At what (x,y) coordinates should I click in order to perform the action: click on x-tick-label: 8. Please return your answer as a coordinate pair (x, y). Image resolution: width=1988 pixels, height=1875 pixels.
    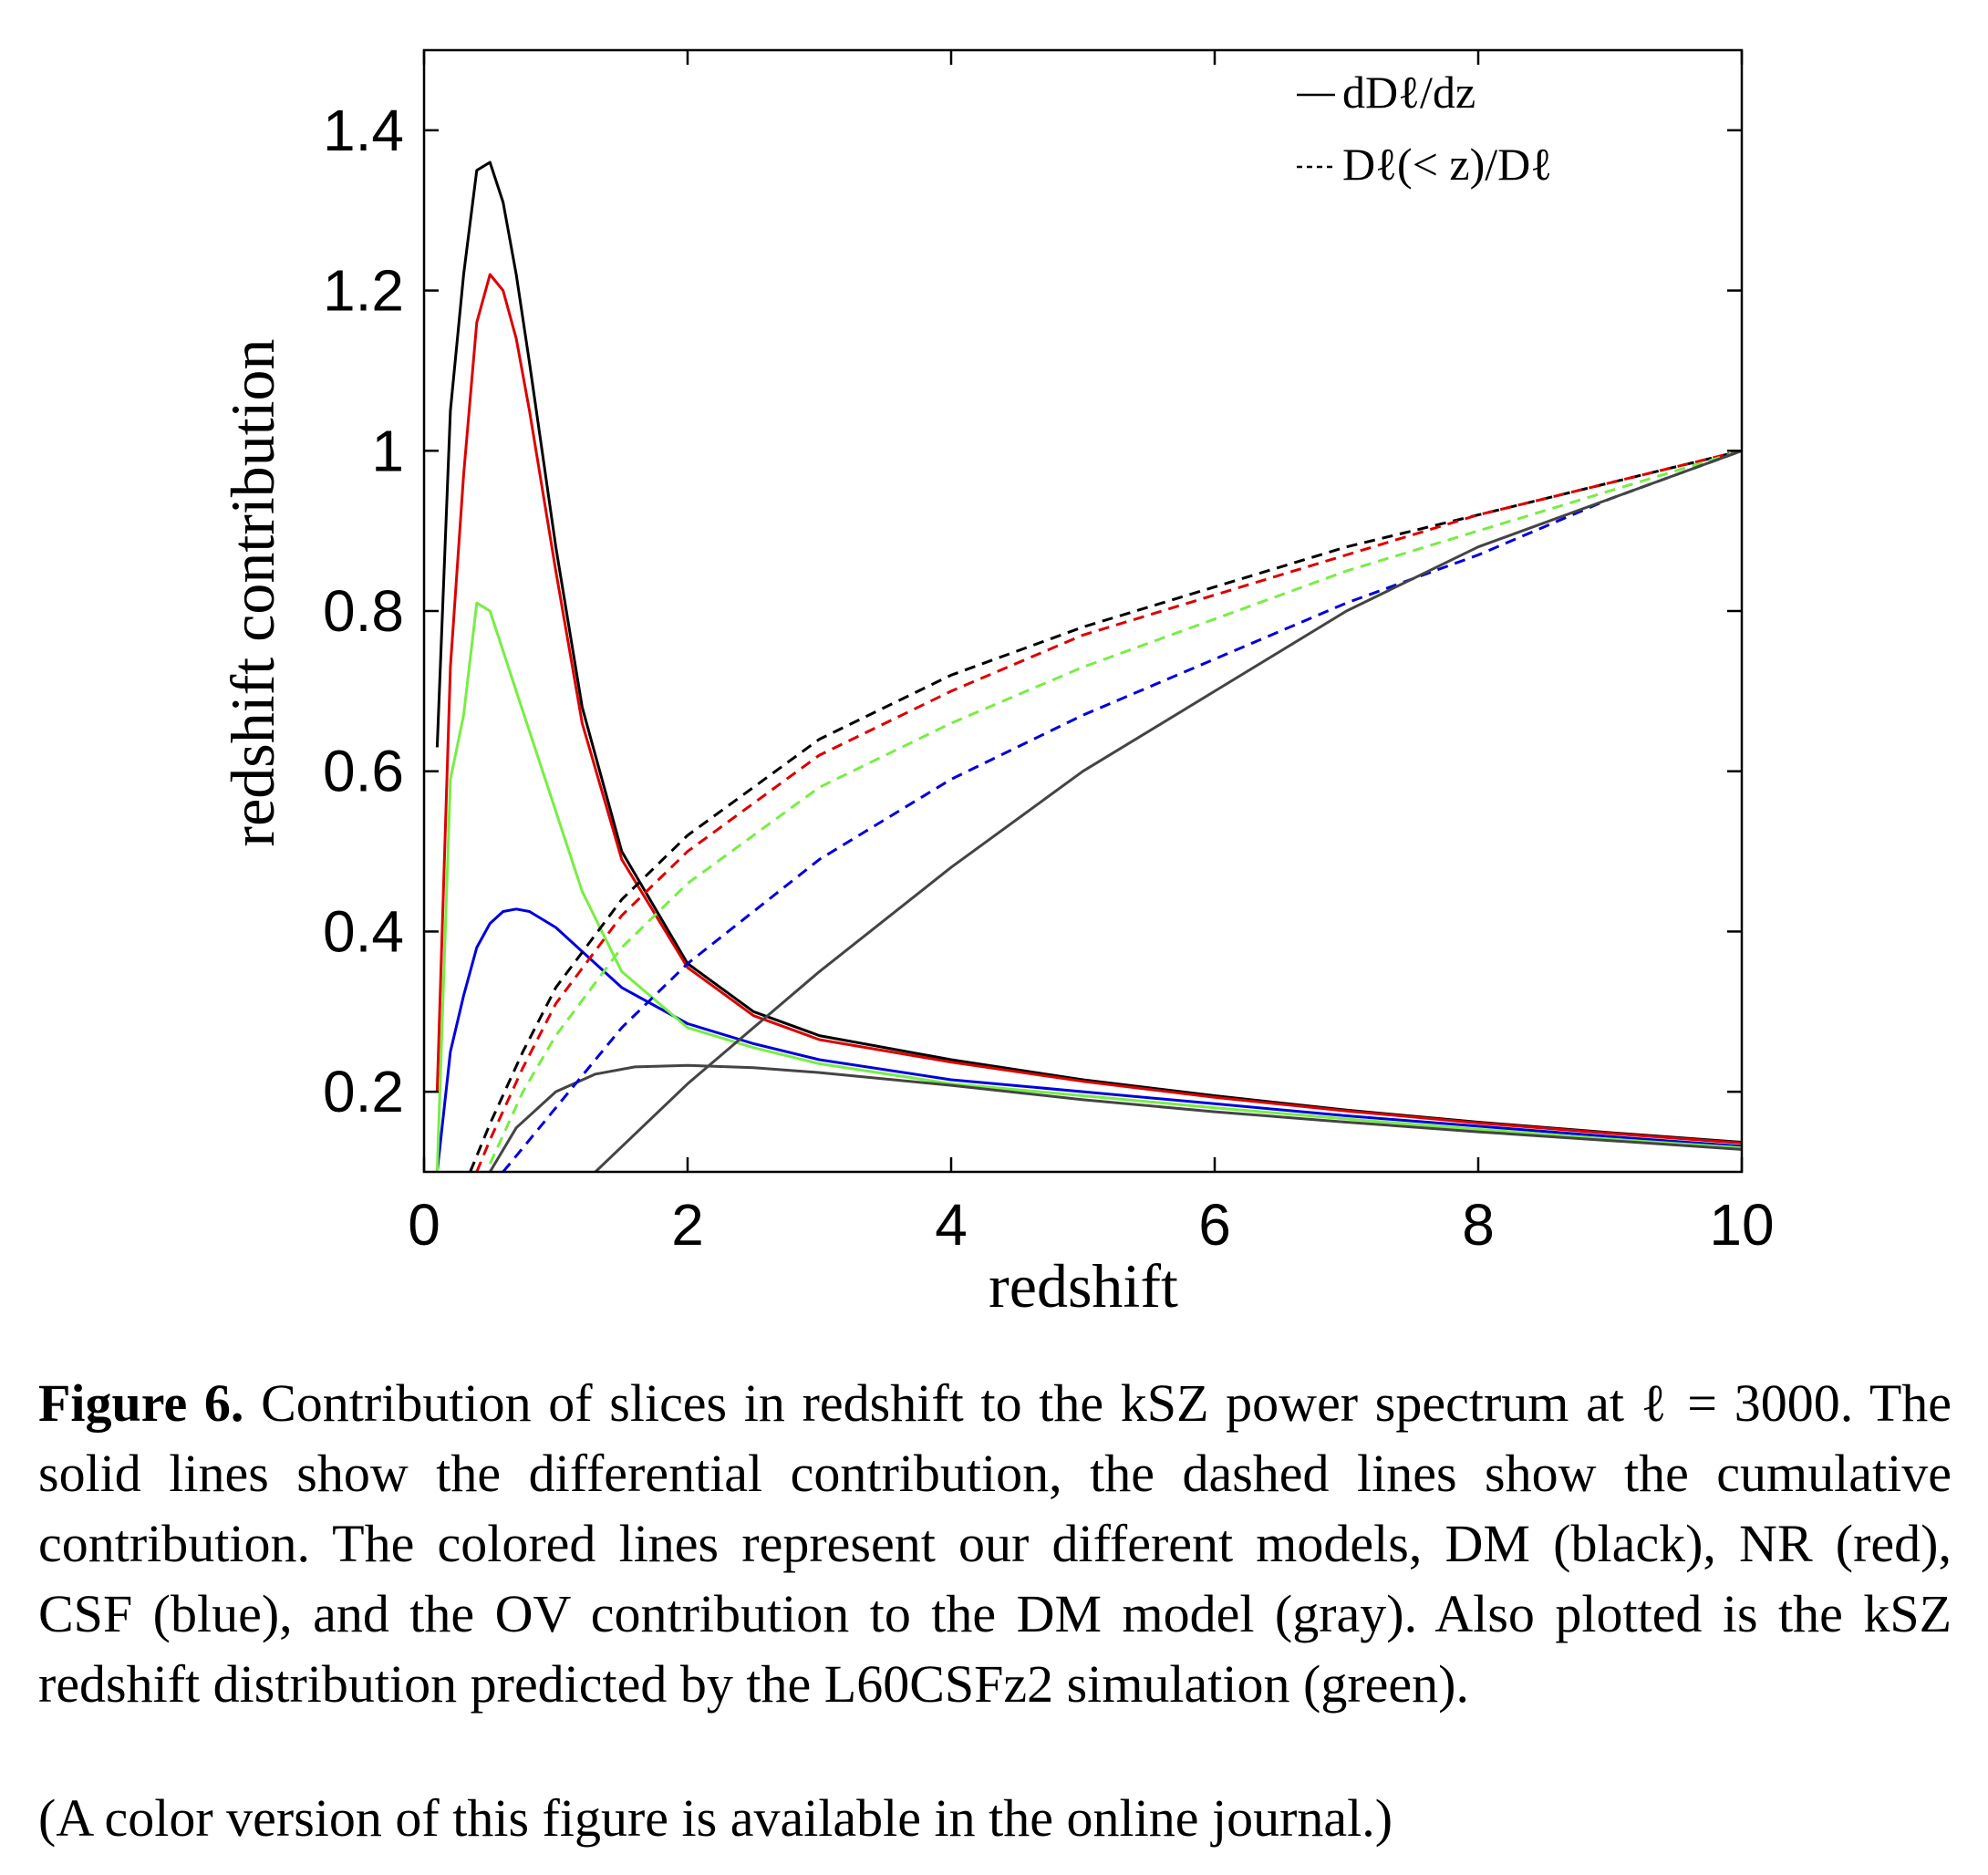
    Looking at the image, I should click on (1478, 1225).